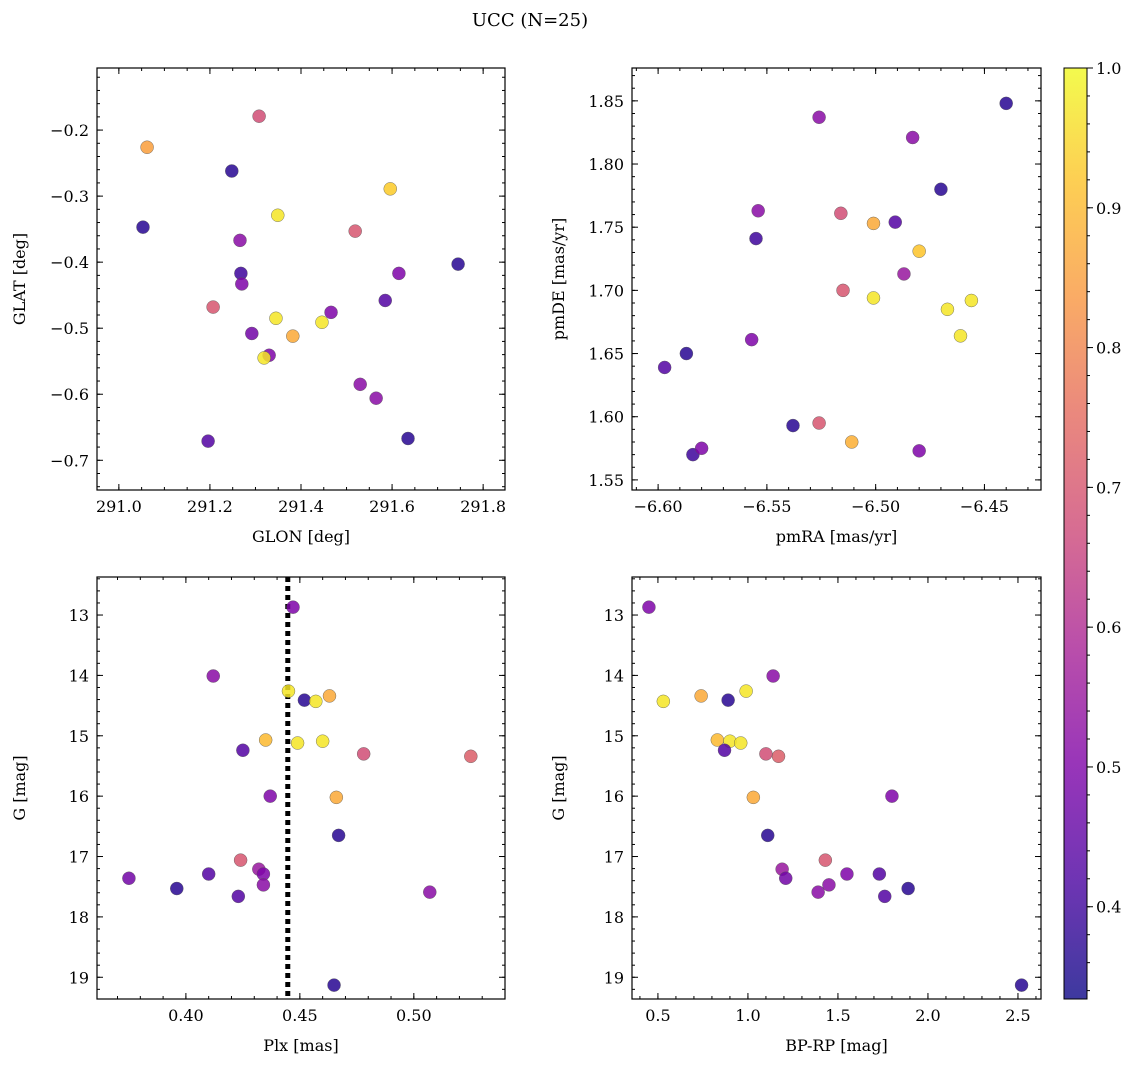 The image size is (1136, 1067). Describe the element at coordinates (1092, 529) in the screenshot. I see `colorbar: 0.4 0.5 0.6 0.7 0.8 0.9 1.0` at that location.